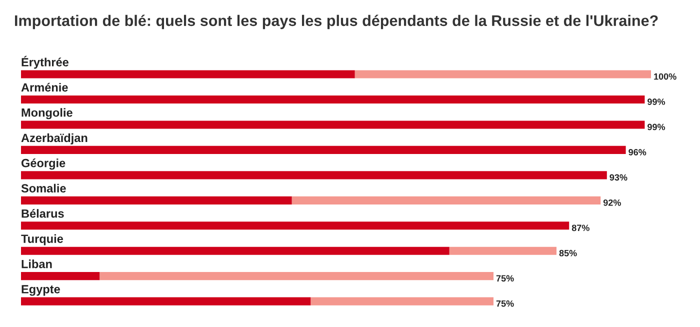 The image size is (700, 327). What do you see at coordinates (612, 202) in the screenshot?
I see `total-label: 92%` at bounding box center [612, 202].